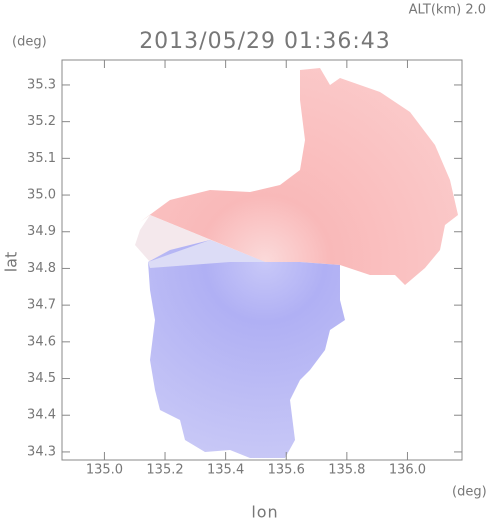  I want to click on x-tick-label: 135.4, so click(225, 470).